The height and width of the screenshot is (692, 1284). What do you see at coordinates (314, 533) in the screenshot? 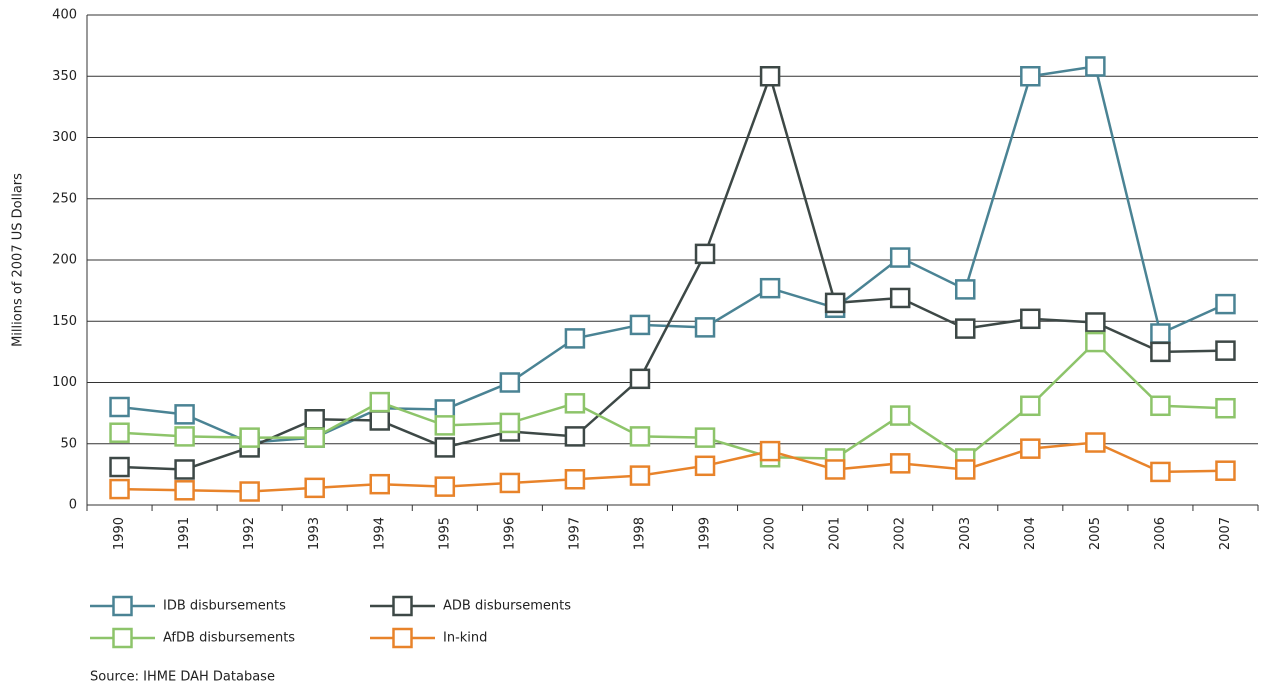
I see `x-tick-label: 1993` at bounding box center [314, 533].